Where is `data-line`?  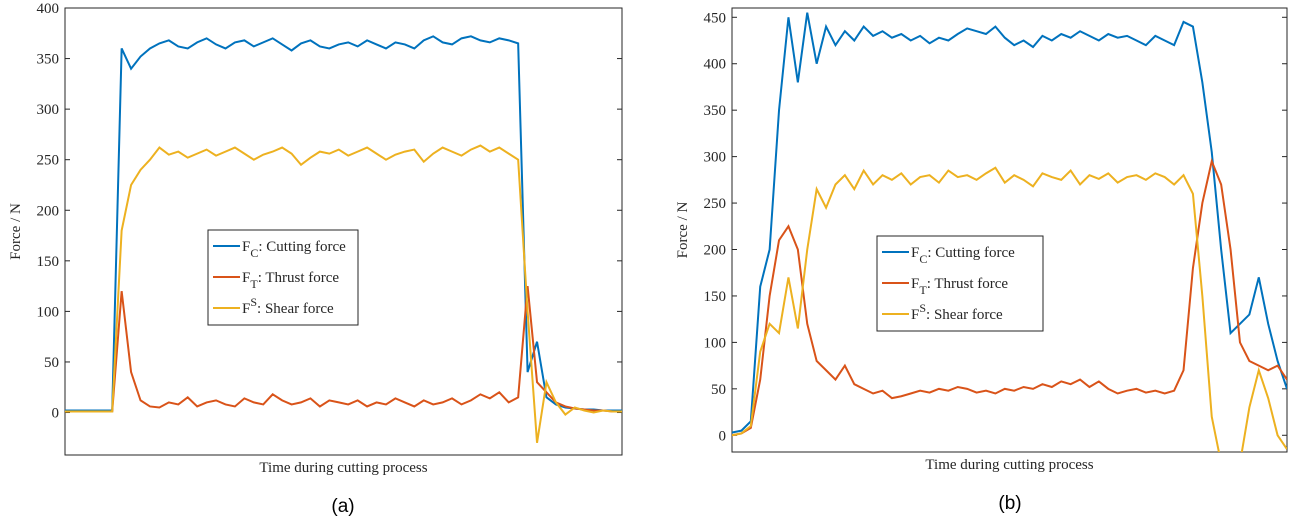
data-line is located at coordinates (343, 349).